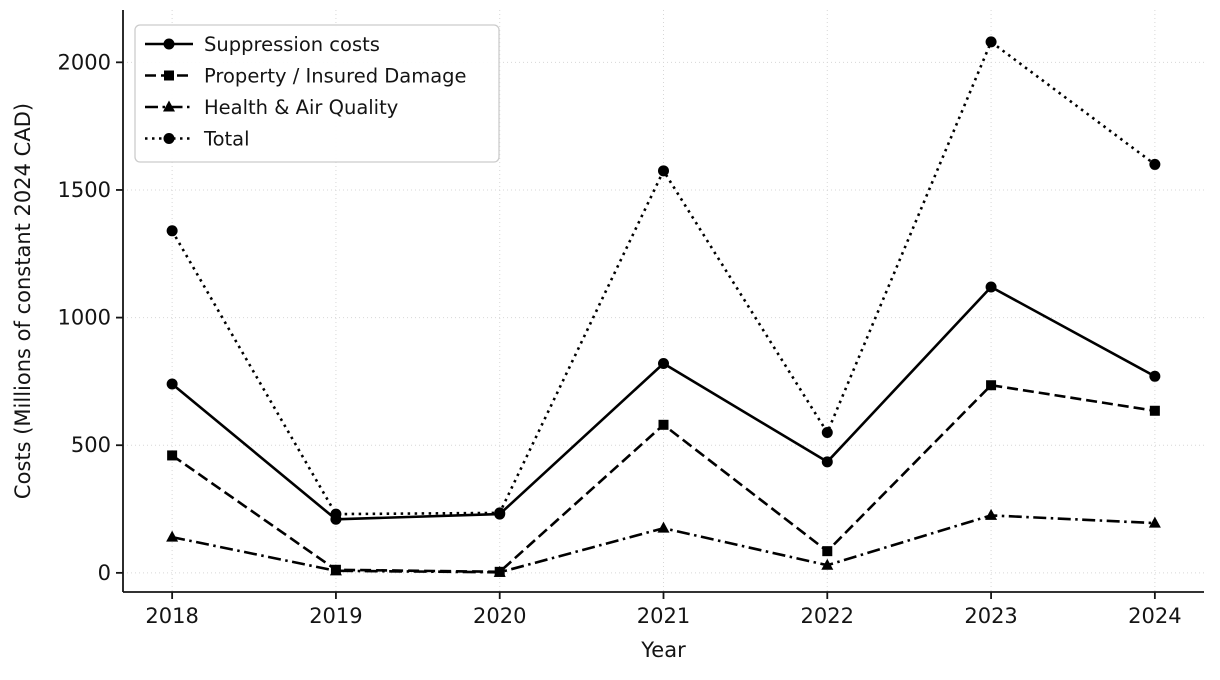 This screenshot has width=1220, height=680. Describe the element at coordinates (23, 301) in the screenshot. I see `y-axis-label: Costs (Millions of constant 2024 CAD)` at that location.